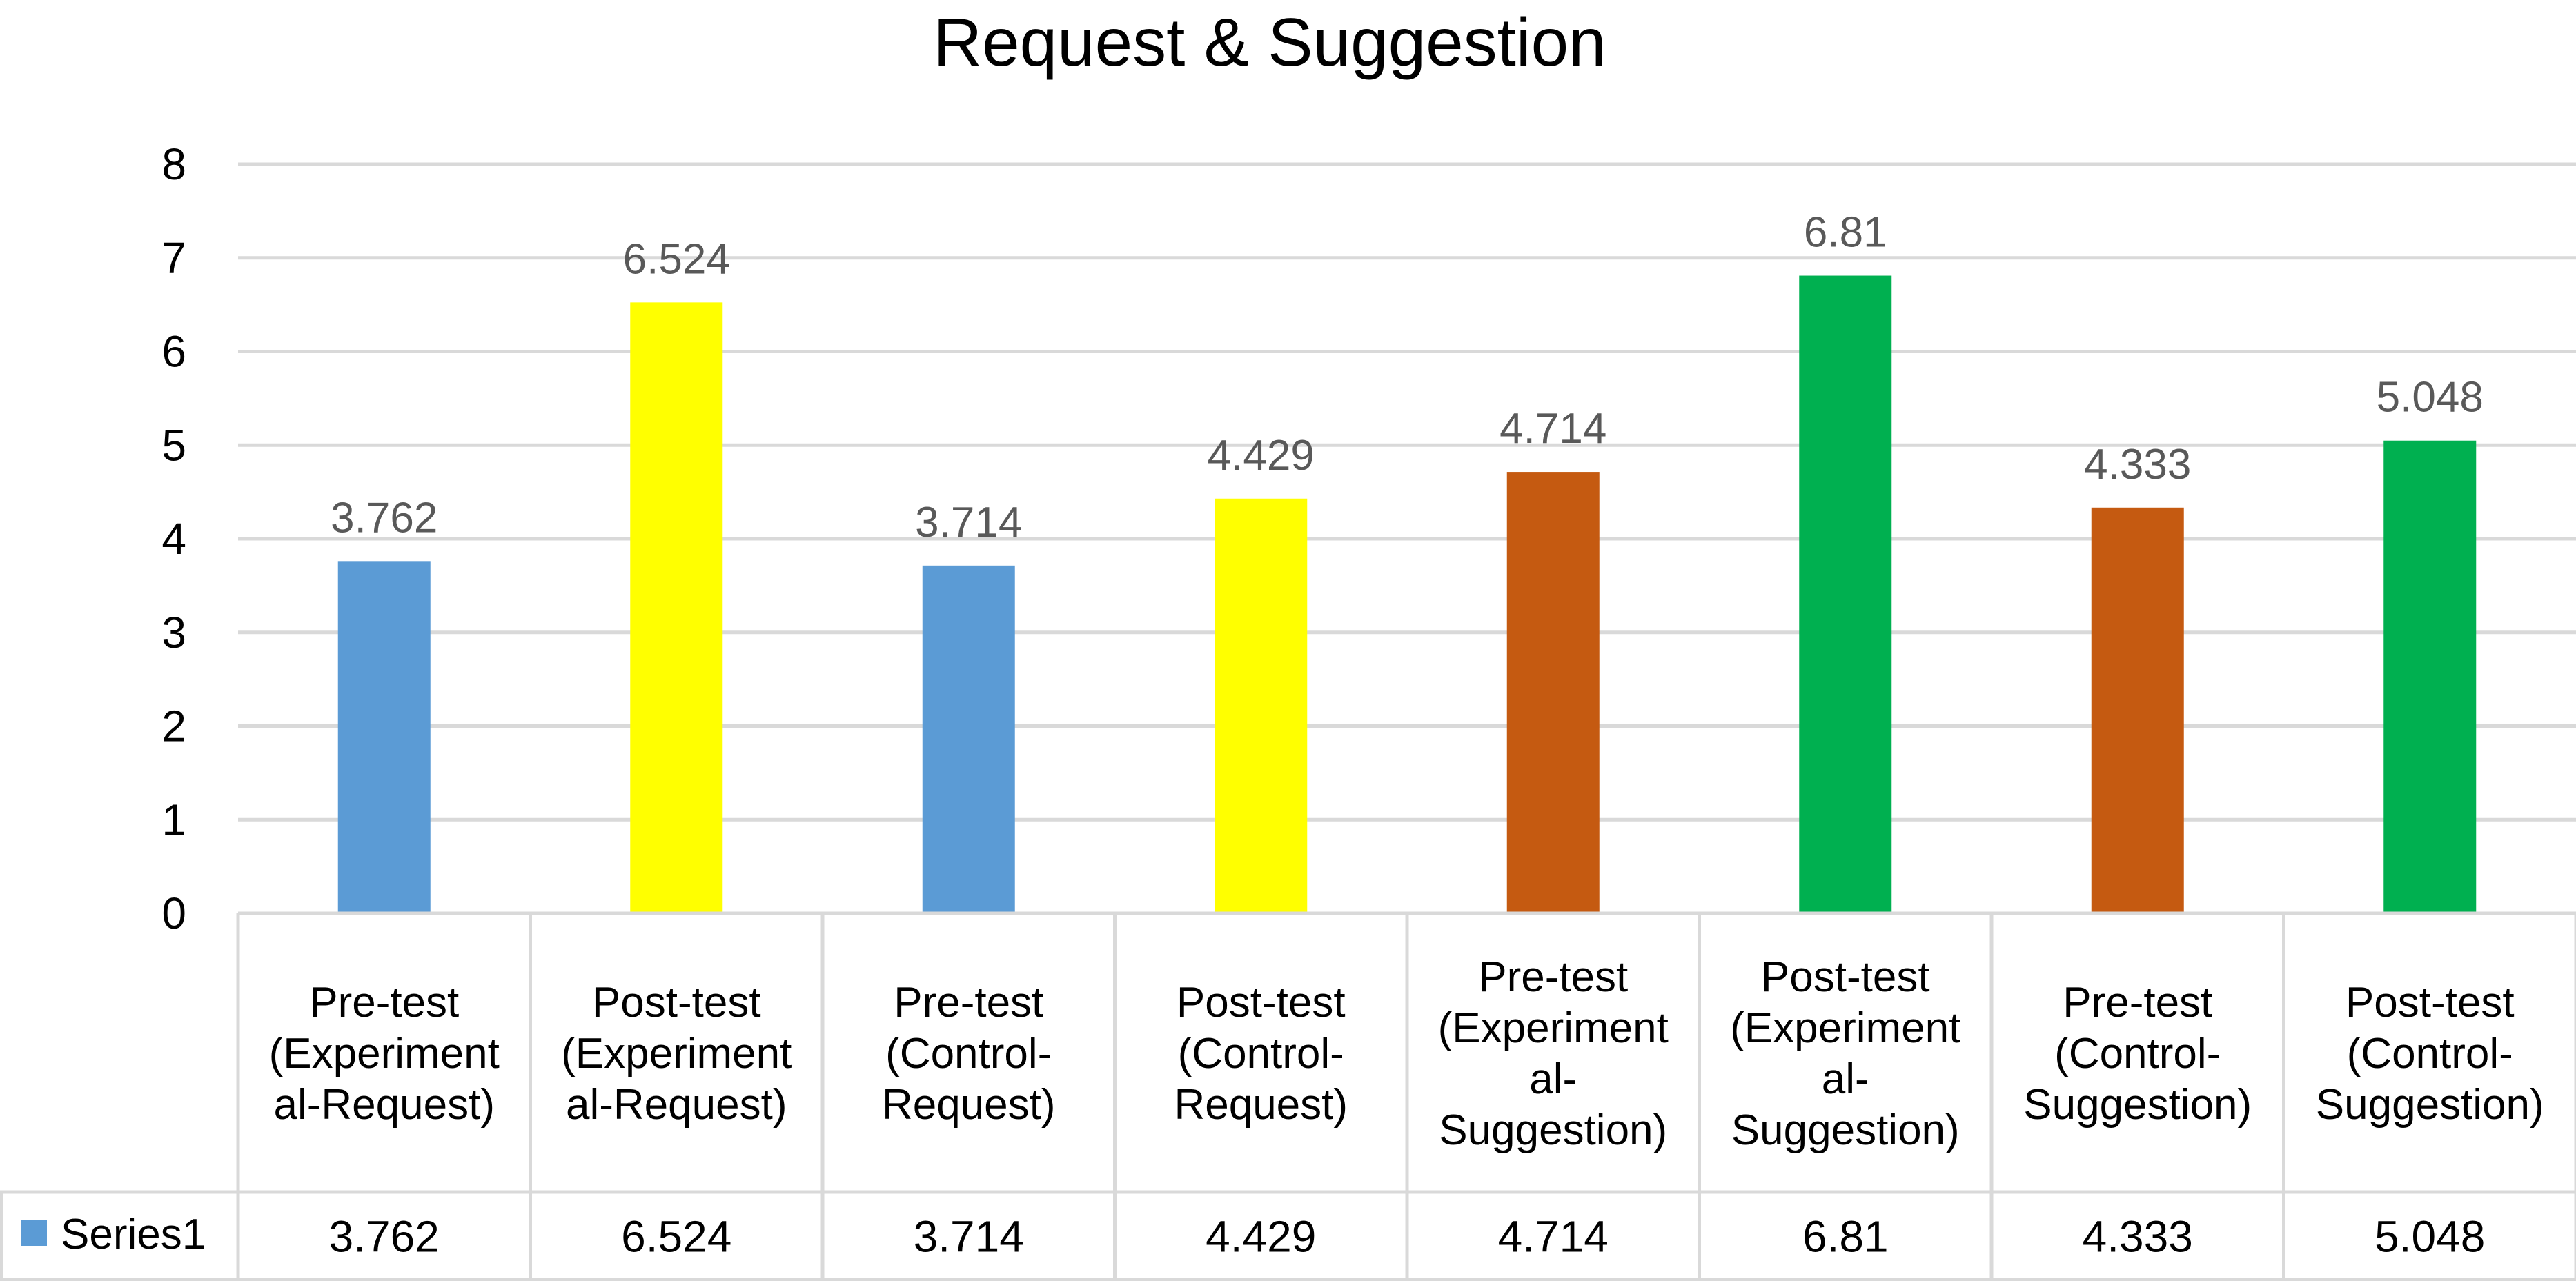 The height and width of the screenshot is (1281, 2576). I want to click on table-value: 6.524, so click(676, 1237).